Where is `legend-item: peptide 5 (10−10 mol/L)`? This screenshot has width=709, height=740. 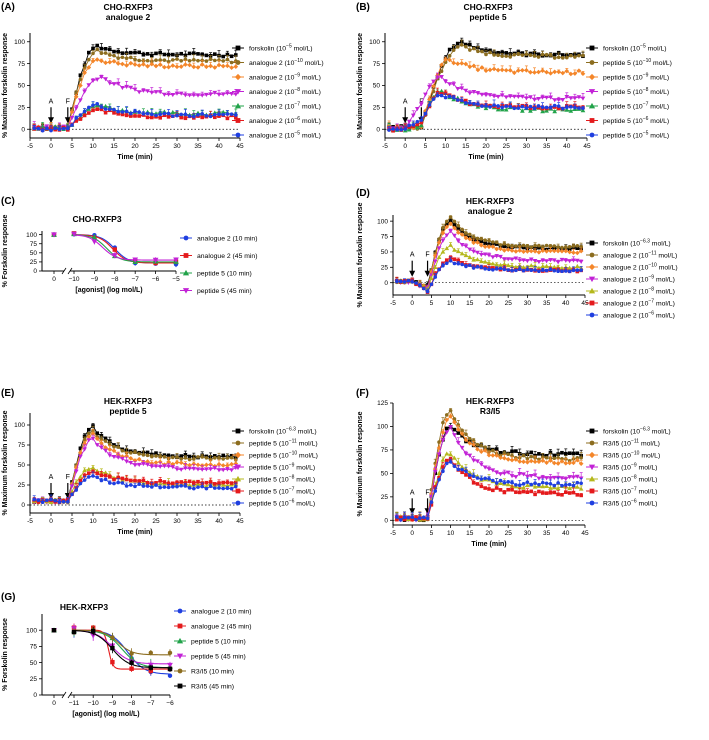
legend-item: peptide 5 (10−10 mol/L) is located at coordinates (275, 455).